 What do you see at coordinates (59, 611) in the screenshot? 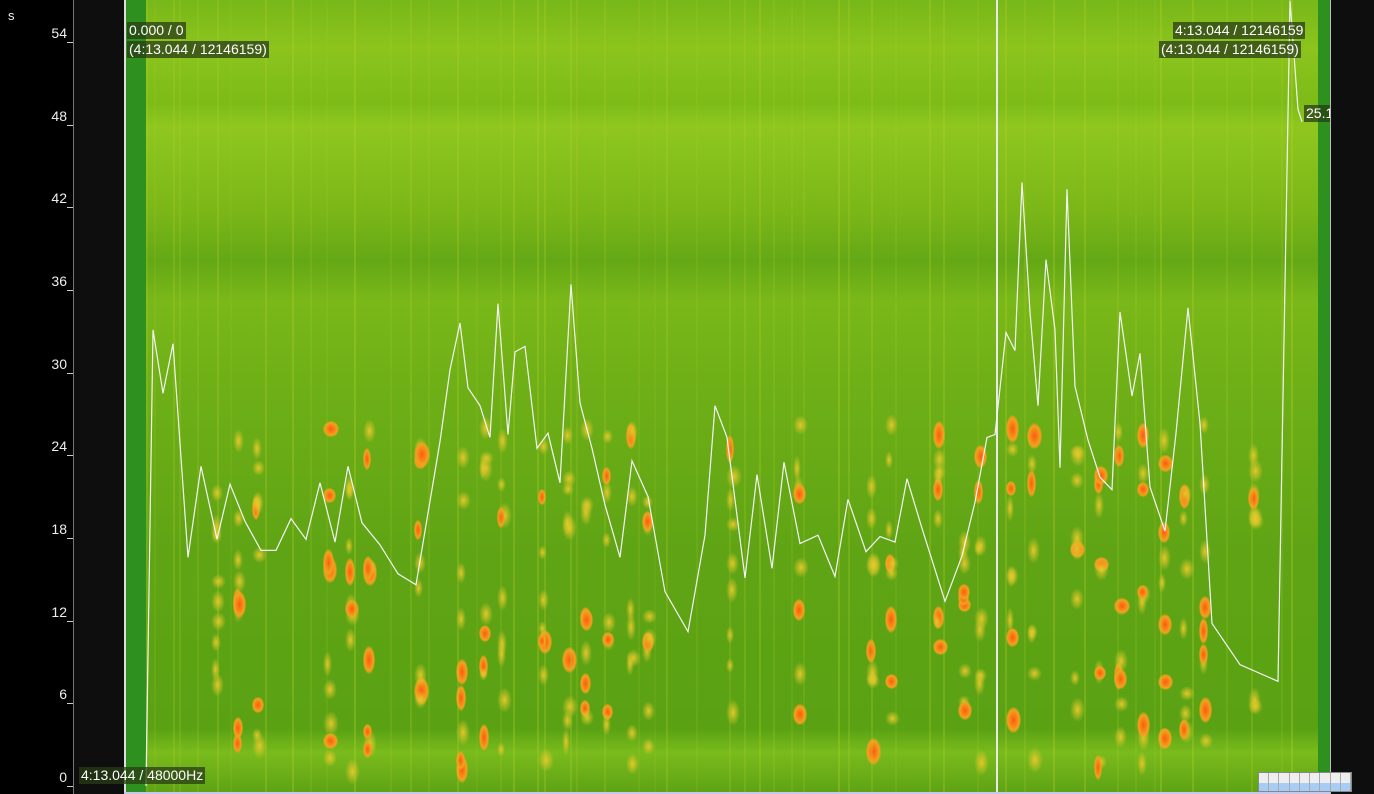
I see `scale-tick-label: 12` at bounding box center [59, 611].